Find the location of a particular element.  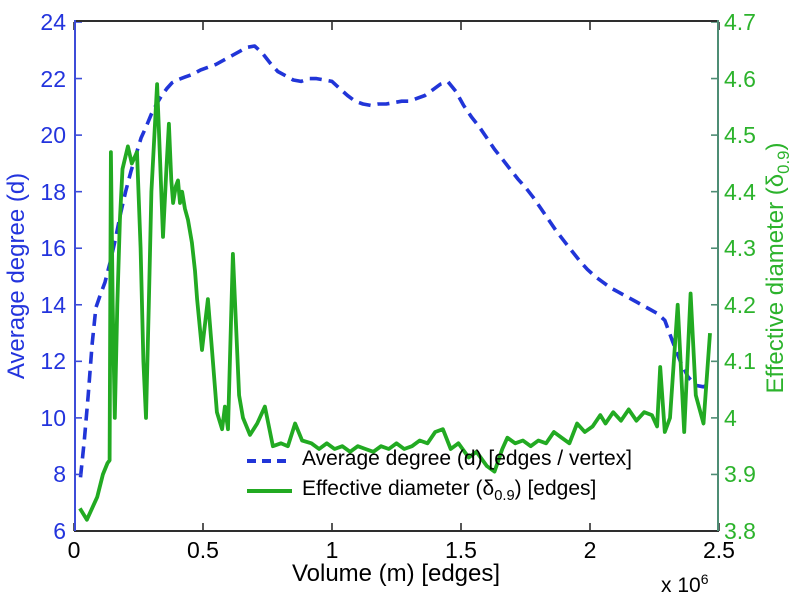

y-right-tick-label: 4.3 is located at coordinates (740, 248).